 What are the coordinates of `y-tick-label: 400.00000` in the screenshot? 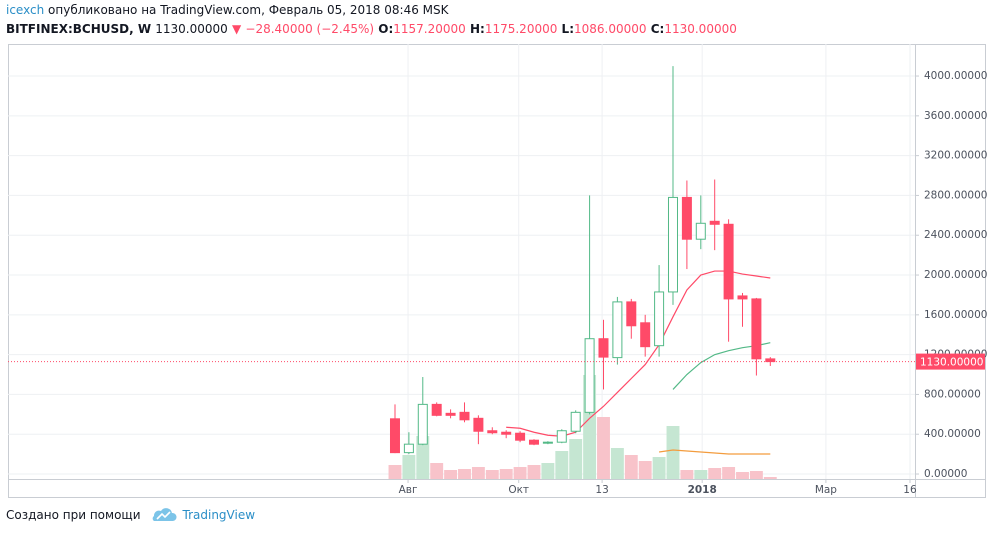 It's located at (952, 434).